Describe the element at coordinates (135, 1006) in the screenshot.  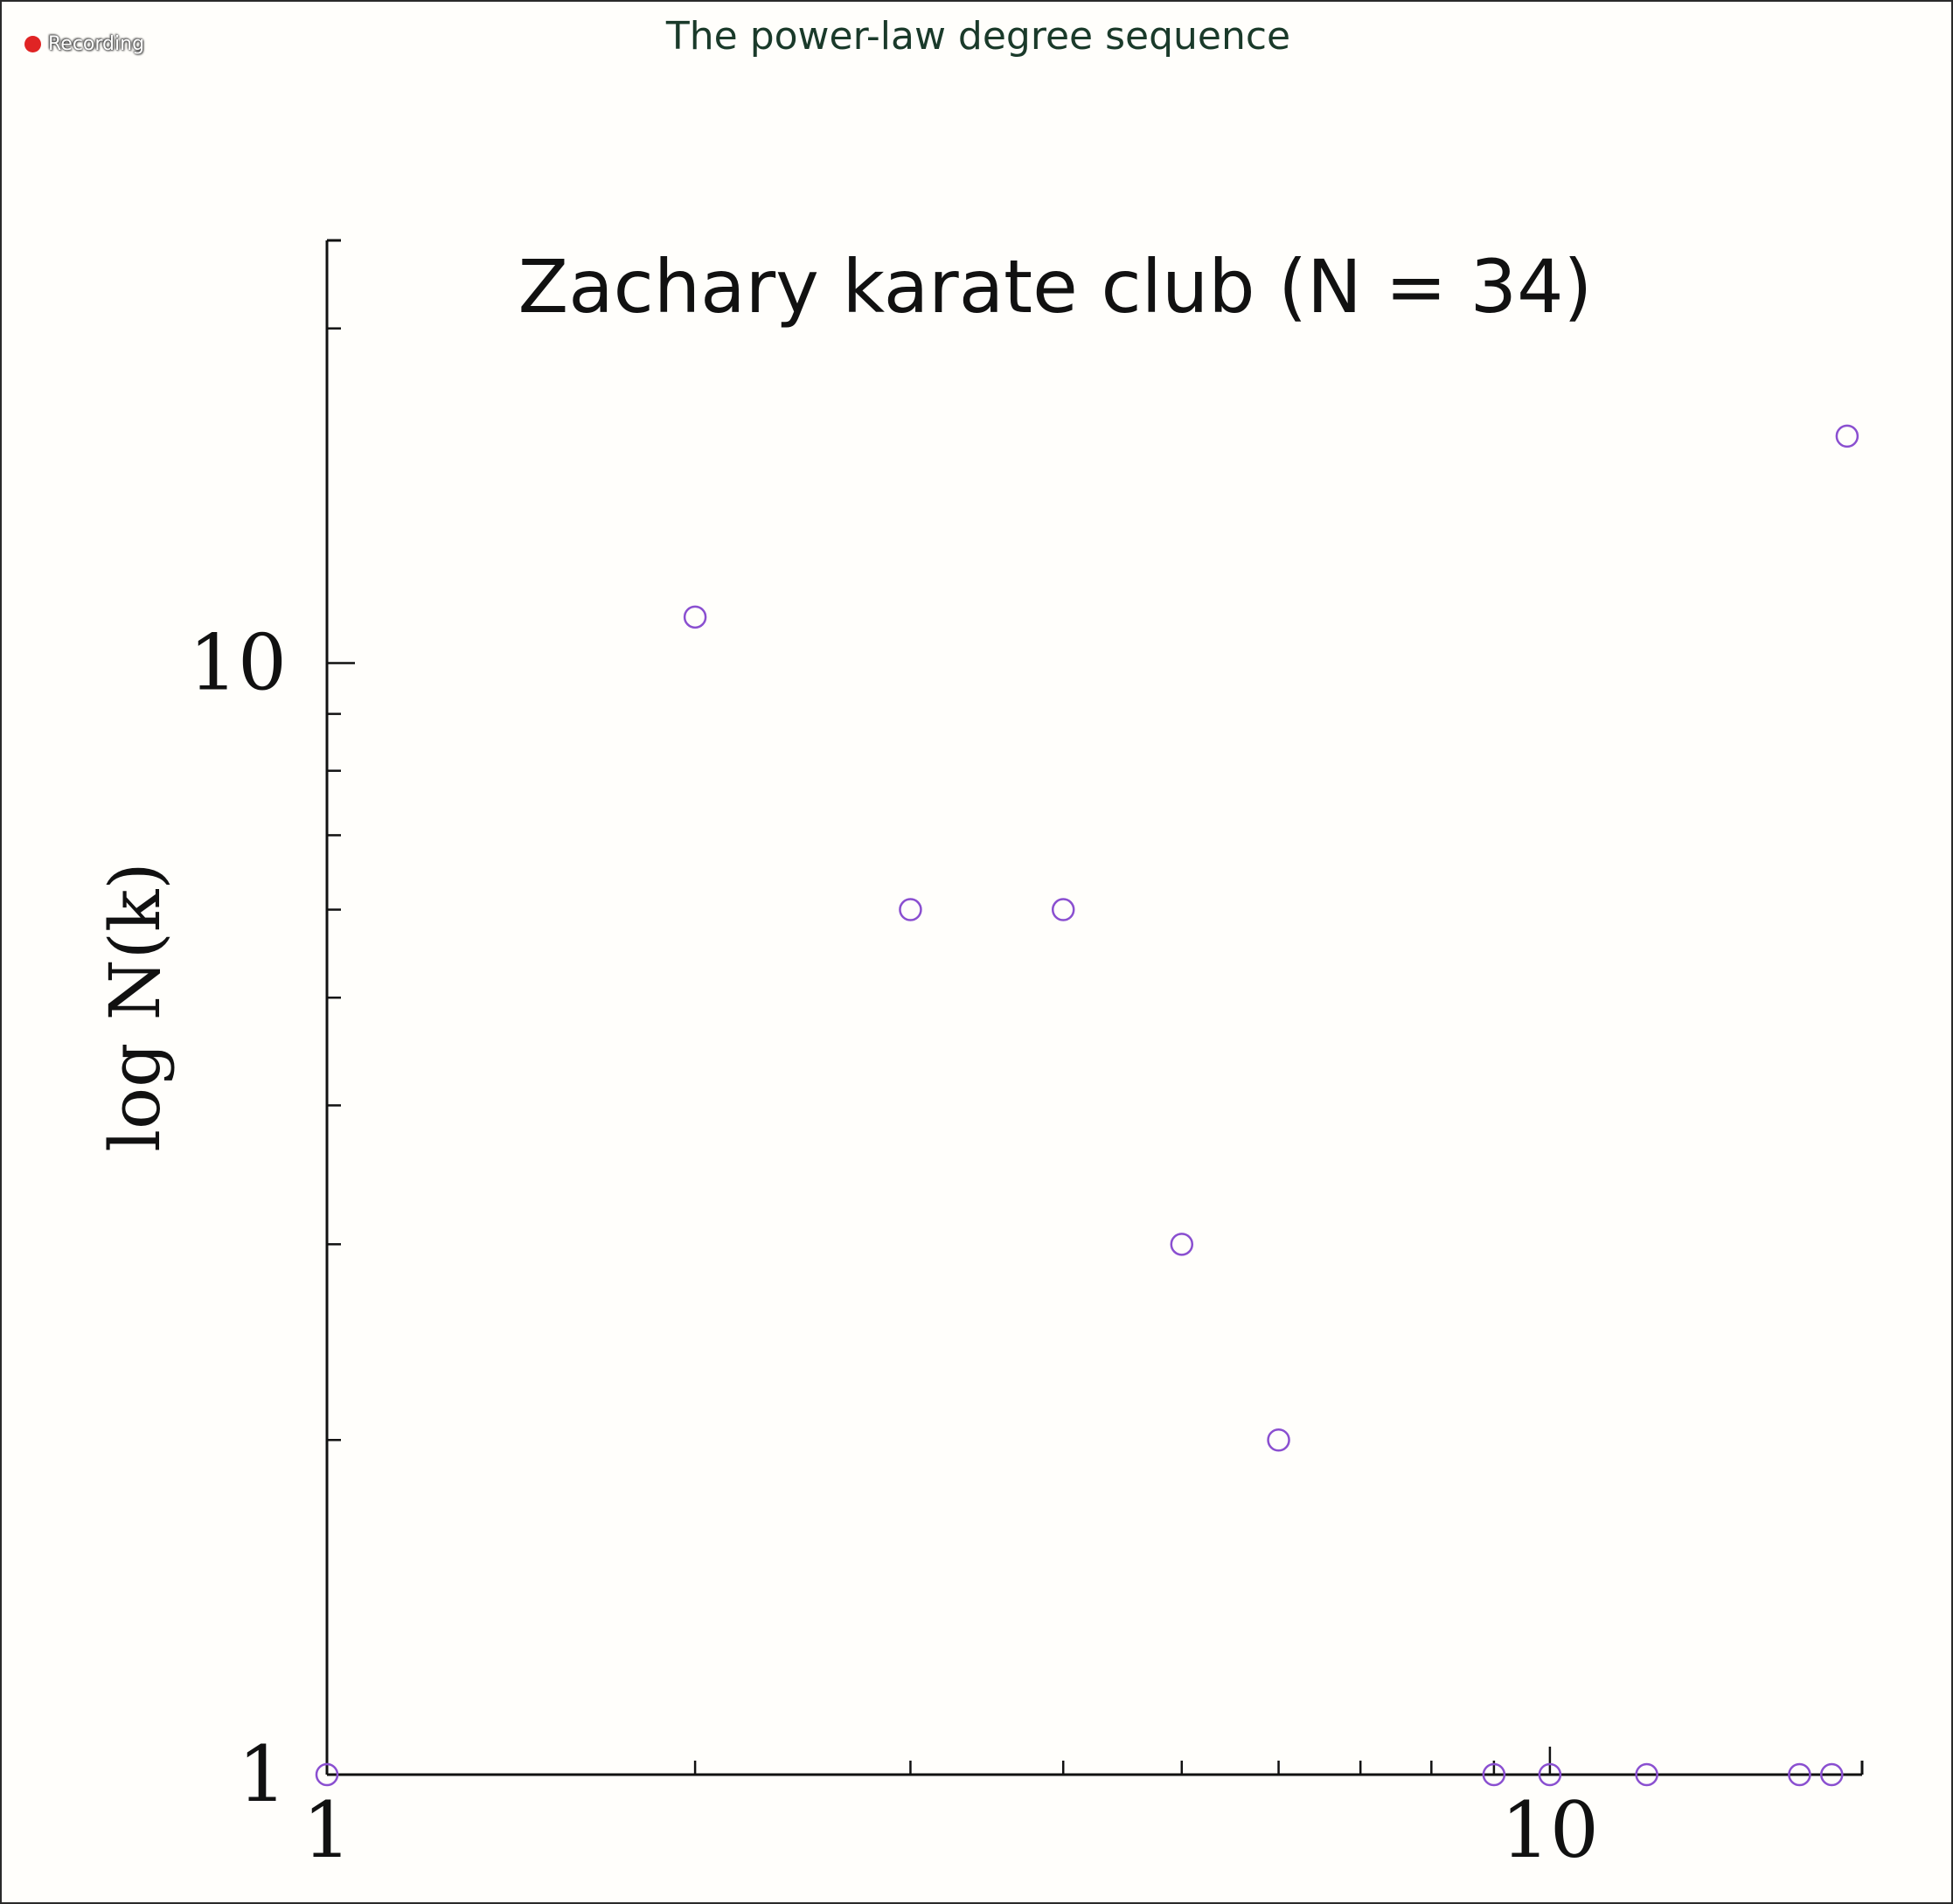
I see `y-axis-label: log N(k)` at that location.